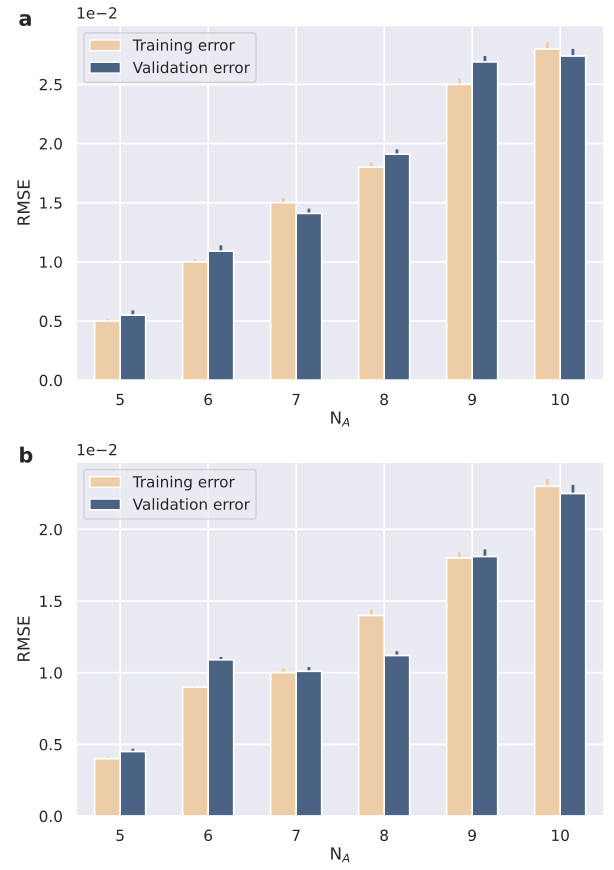 This screenshot has width=614, height=870. I want to click on chart-title: a, so click(25, 20).